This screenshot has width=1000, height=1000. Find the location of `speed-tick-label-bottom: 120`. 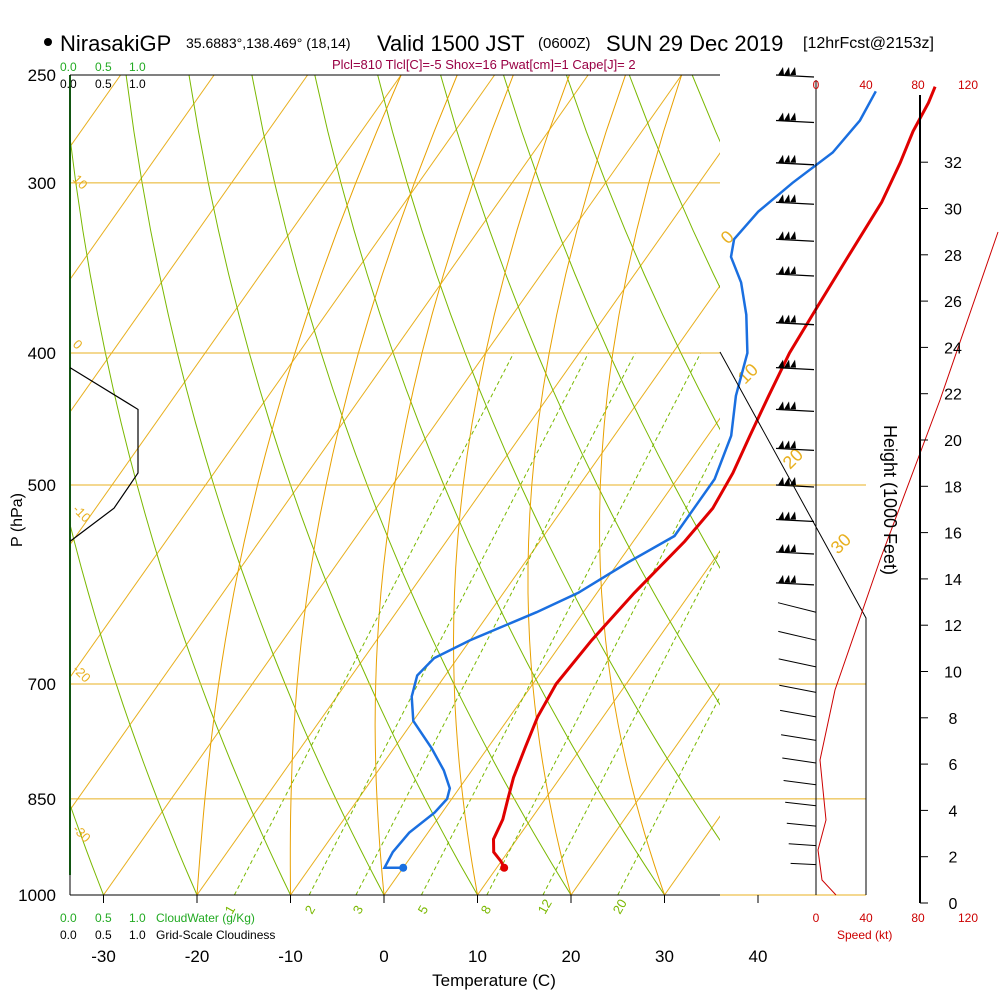

speed-tick-label-bottom: 120 is located at coordinates (968, 918).